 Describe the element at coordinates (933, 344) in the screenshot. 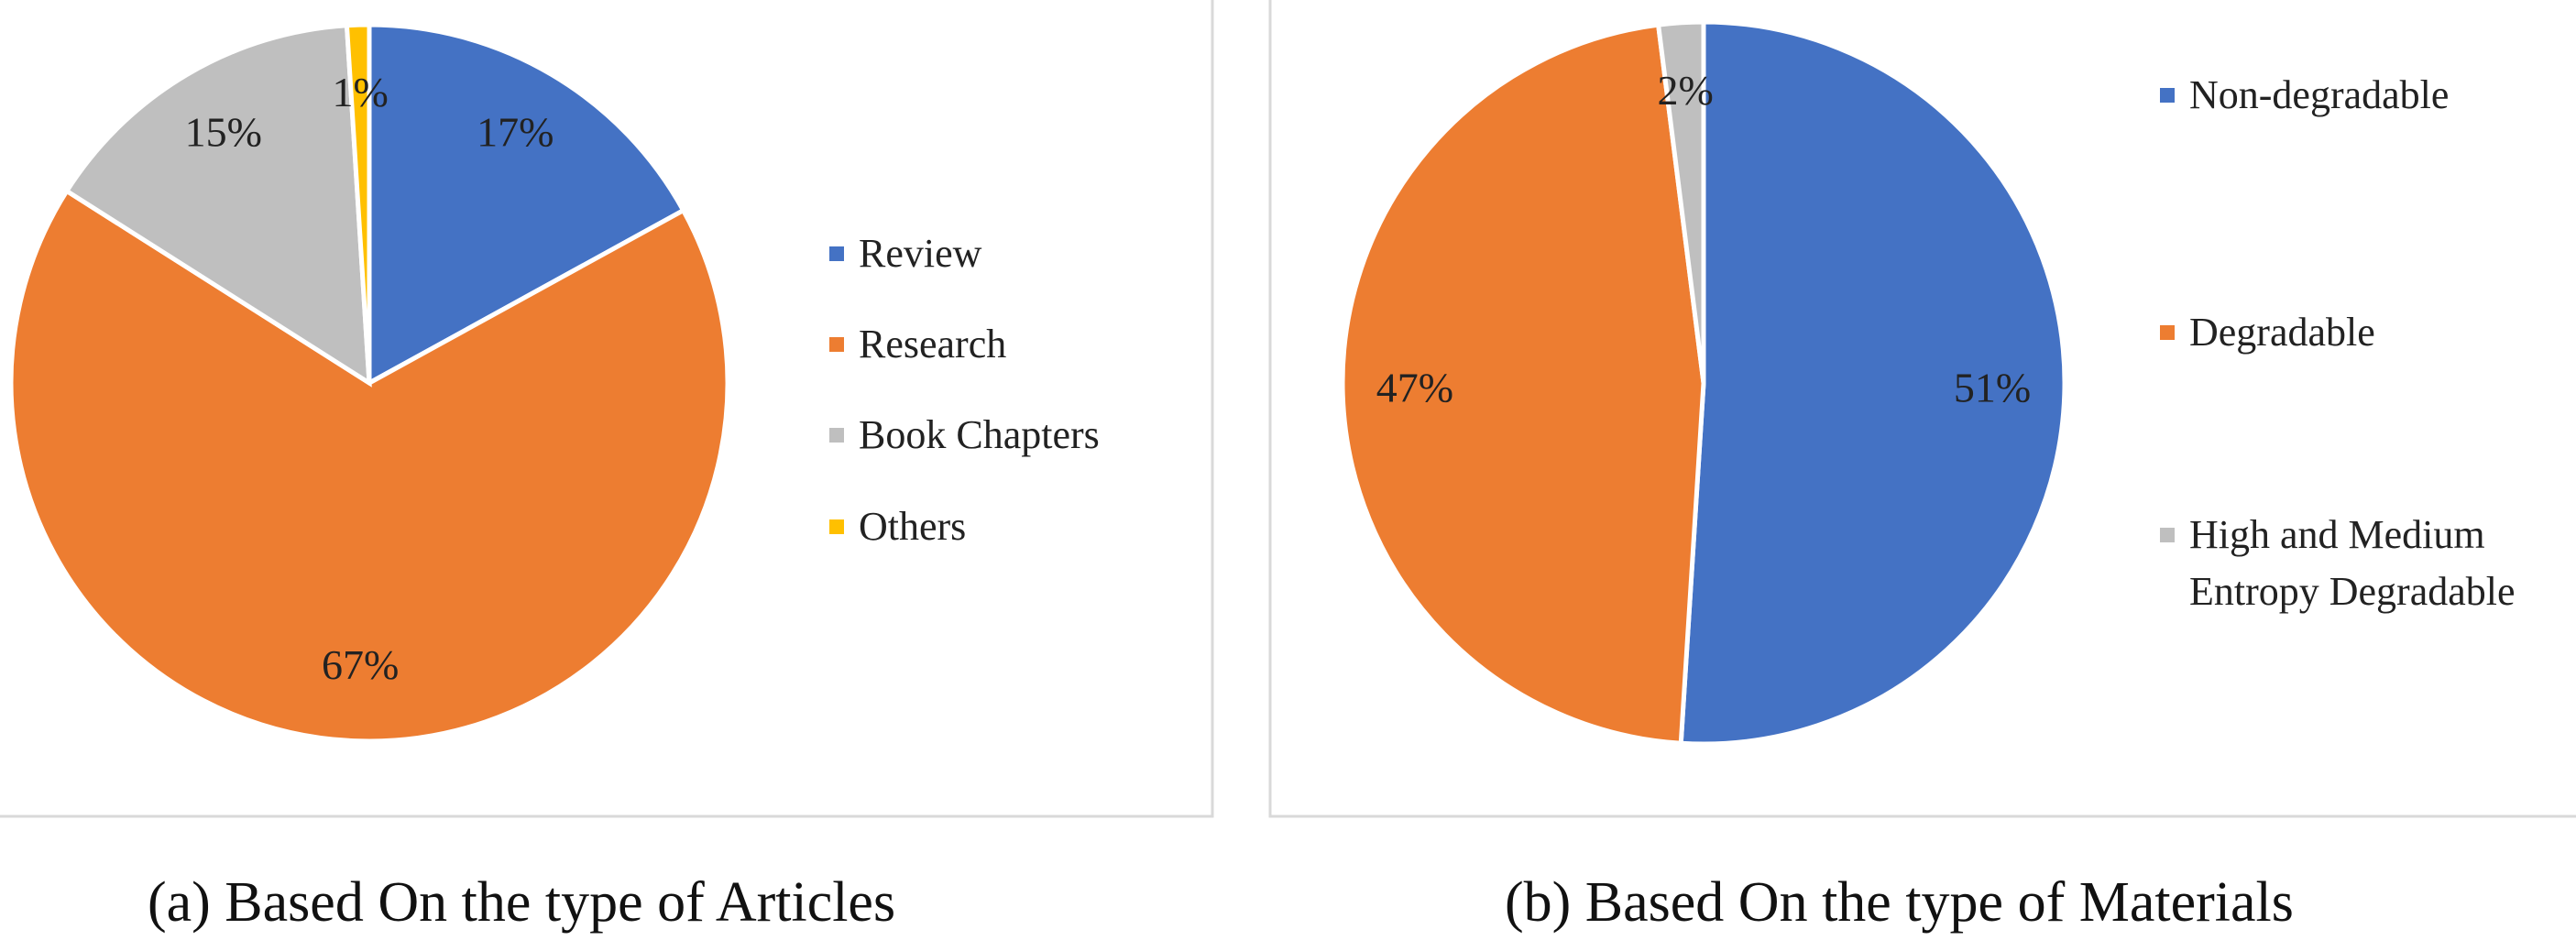

I see `legend-label: Research` at that location.